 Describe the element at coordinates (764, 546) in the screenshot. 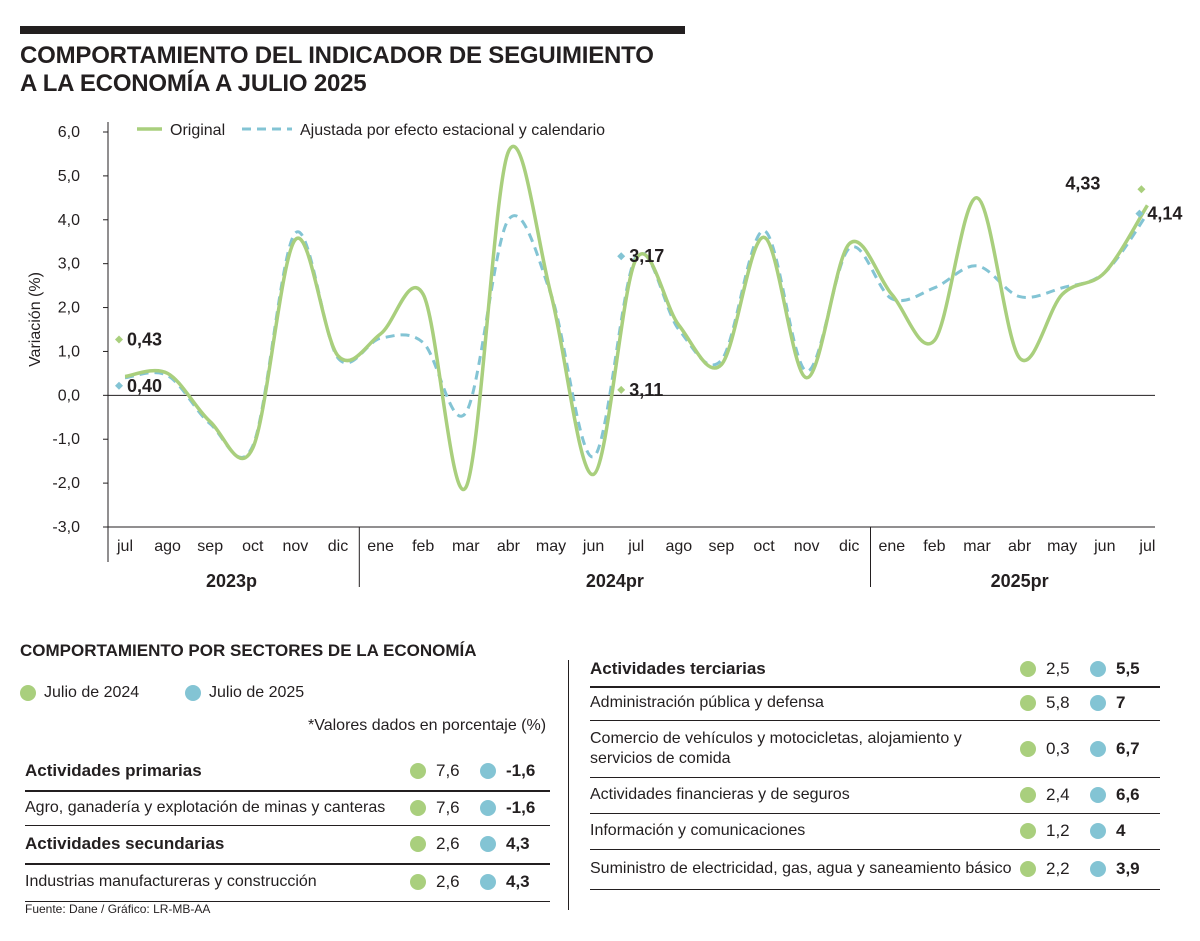

I see `x-tick-label: oct` at that location.